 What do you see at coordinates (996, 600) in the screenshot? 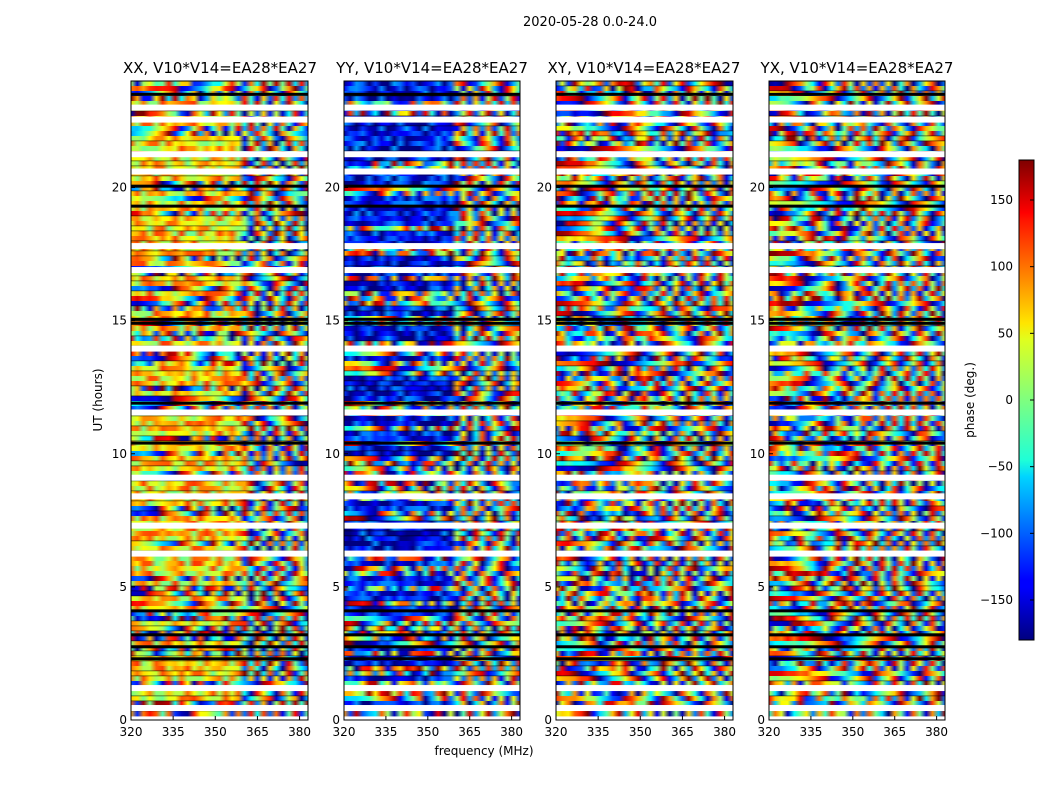
I see `colorbar-tick-label: −150` at bounding box center [996, 600].